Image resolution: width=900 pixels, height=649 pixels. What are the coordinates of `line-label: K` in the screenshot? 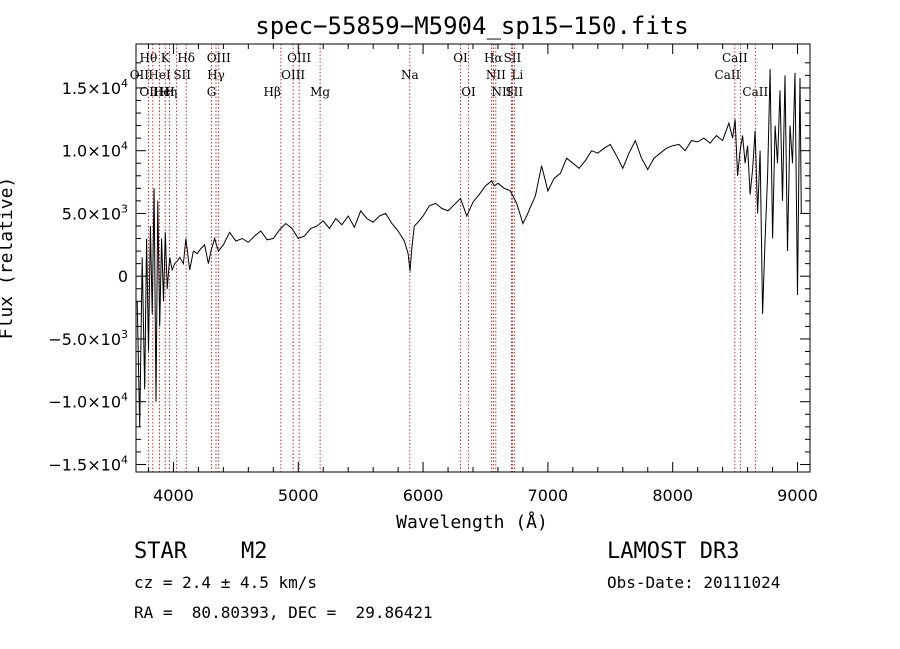 It's located at (166, 58).